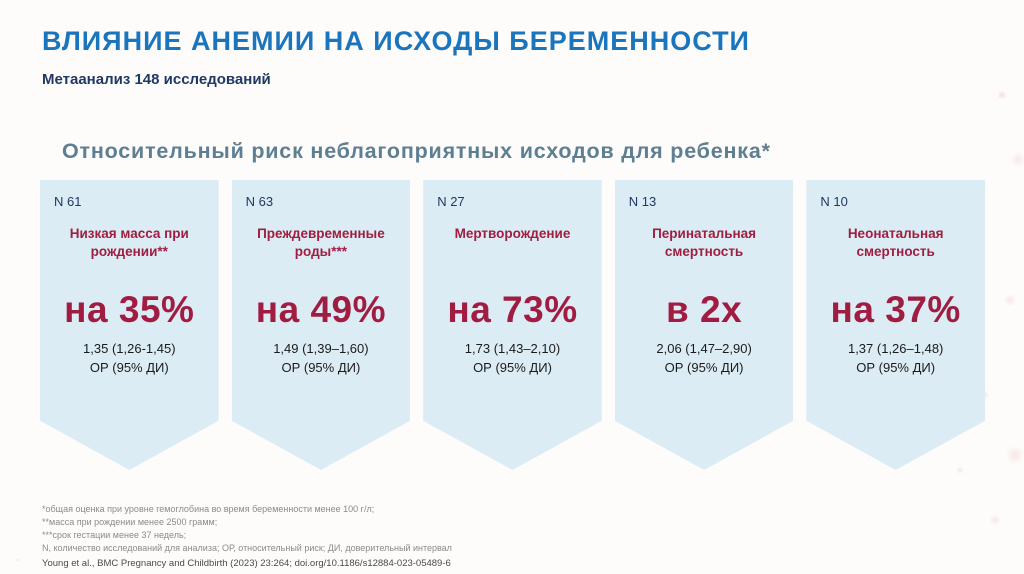 The width and height of the screenshot is (1024, 574). I want to click on risk-increase: на 35%, so click(129, 309).